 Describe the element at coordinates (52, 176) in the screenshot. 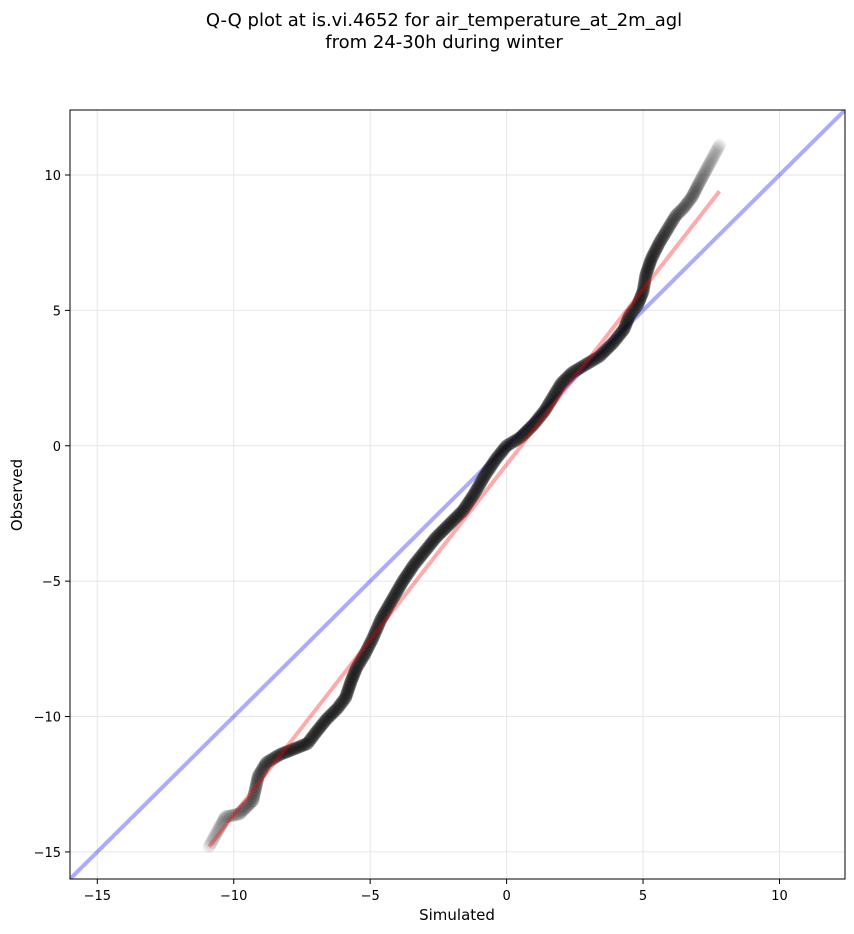

I see `y-tick-label: 10` at that location.